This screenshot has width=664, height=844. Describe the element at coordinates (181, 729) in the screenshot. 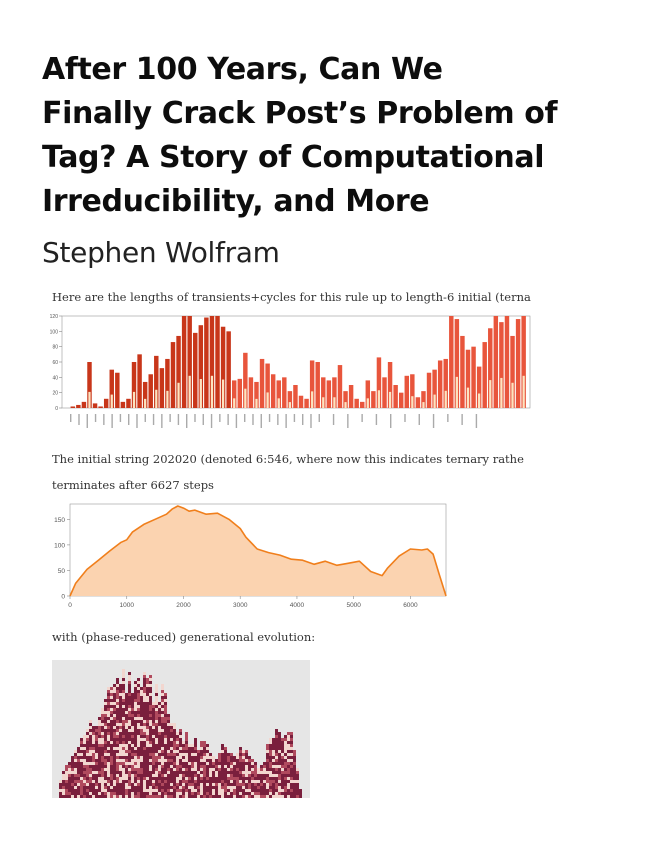

I see `generational-evolution-plot` at that location.